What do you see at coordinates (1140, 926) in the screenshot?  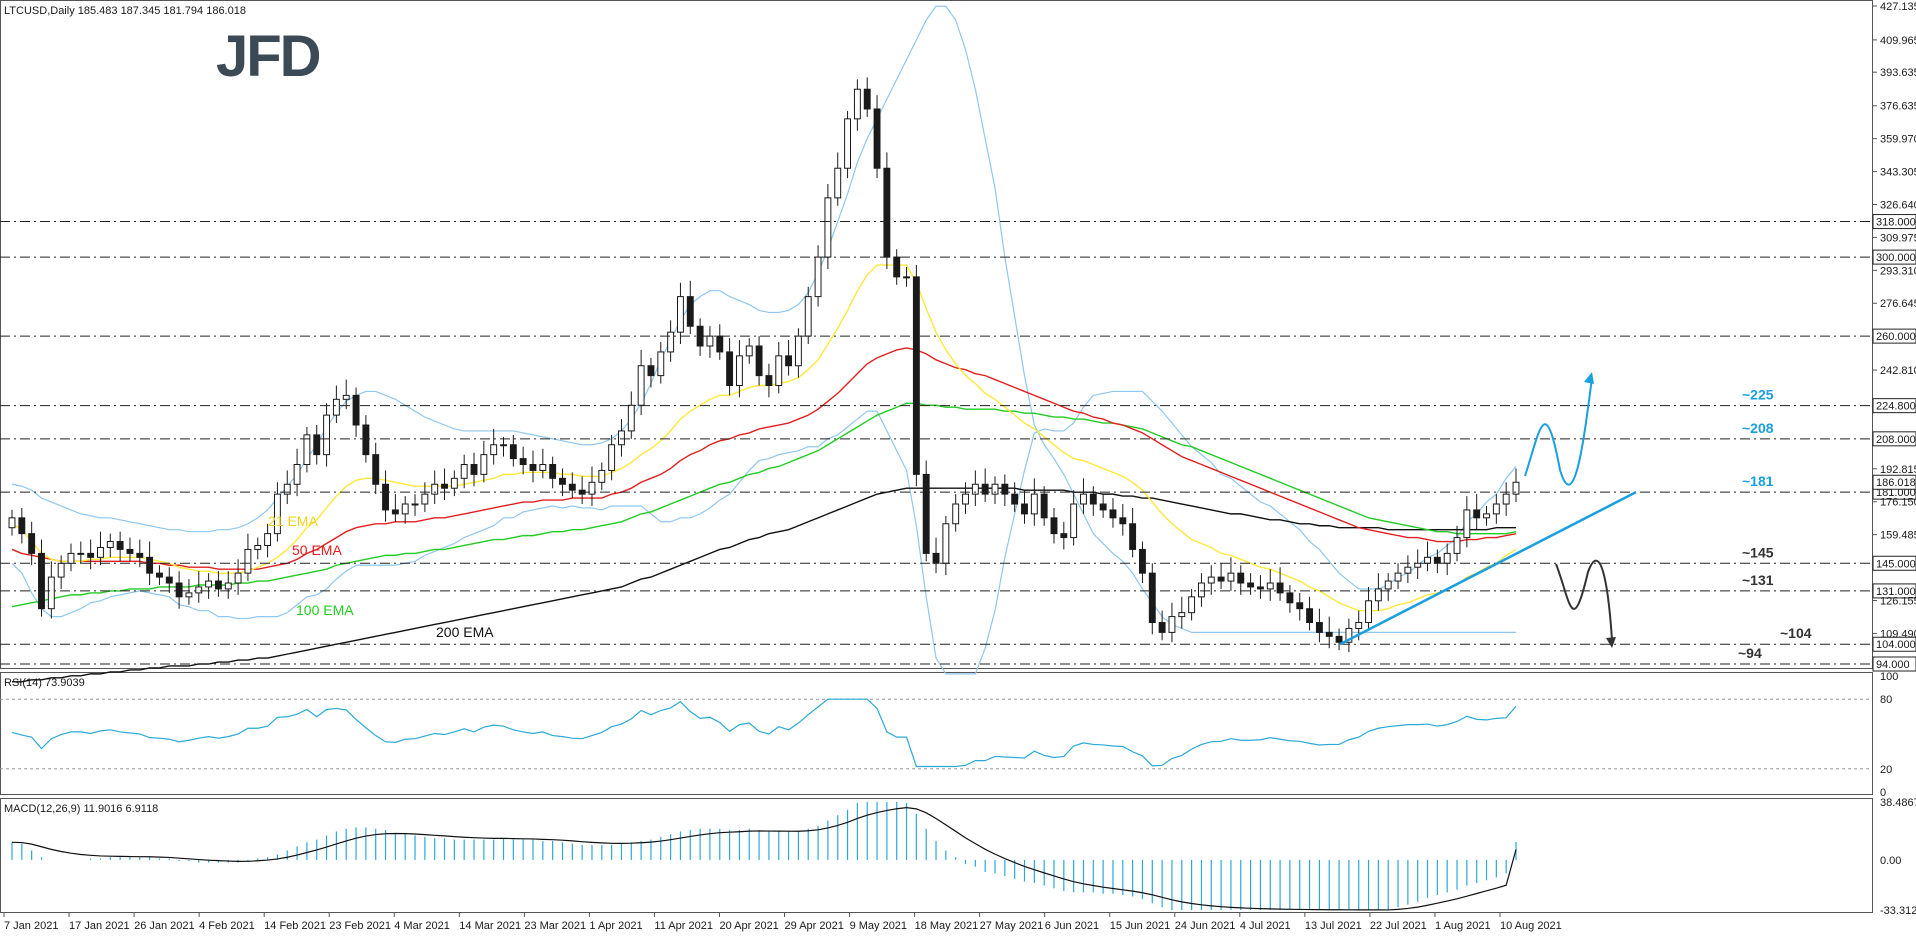 I see `date-tick-label: 15 Jun 2021` at bounding box center [1140, 926].